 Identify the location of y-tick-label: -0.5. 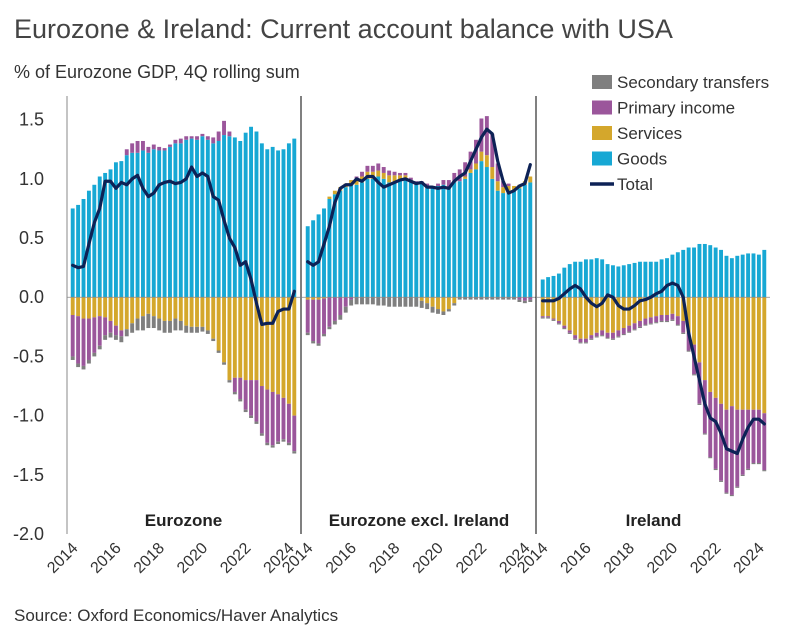
(28, 356).